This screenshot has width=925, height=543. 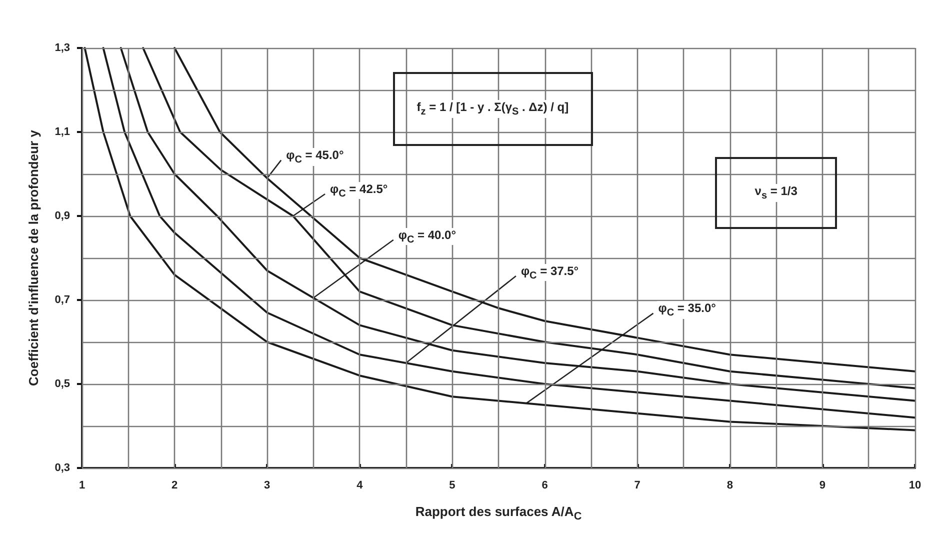 What do you see at coordinates (62, 300) in the screenshot?
I see `y-tick-label: 0,7` at bounding box center [62, 300].